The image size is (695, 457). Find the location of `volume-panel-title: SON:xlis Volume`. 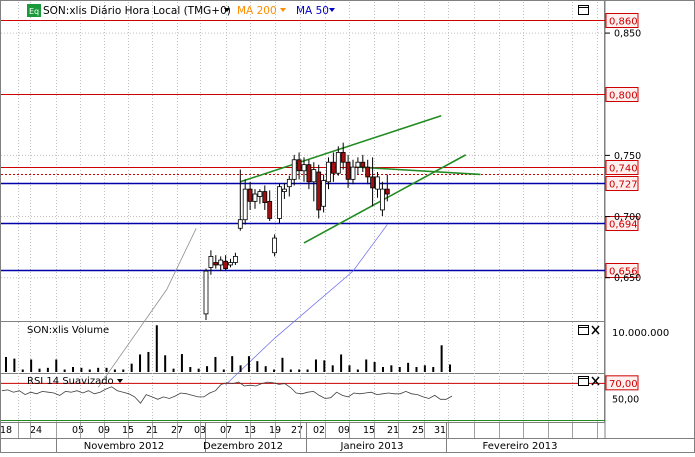

volume-panel-title: SON:xlis Volume is located at coordinates (68, 330).